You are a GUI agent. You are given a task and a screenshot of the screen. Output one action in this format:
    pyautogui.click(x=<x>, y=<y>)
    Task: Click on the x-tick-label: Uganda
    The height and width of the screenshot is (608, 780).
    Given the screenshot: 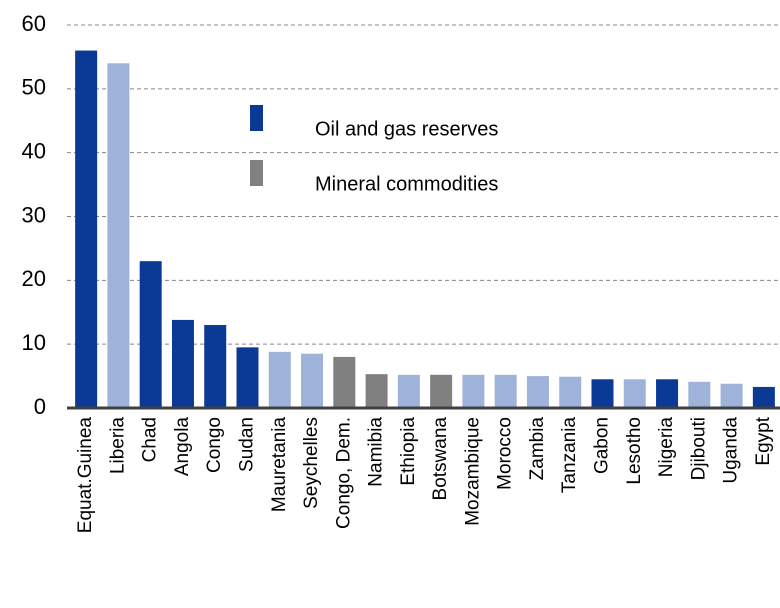 What is the action you would take?
    pyautogui.click(x=731, y=450)
    